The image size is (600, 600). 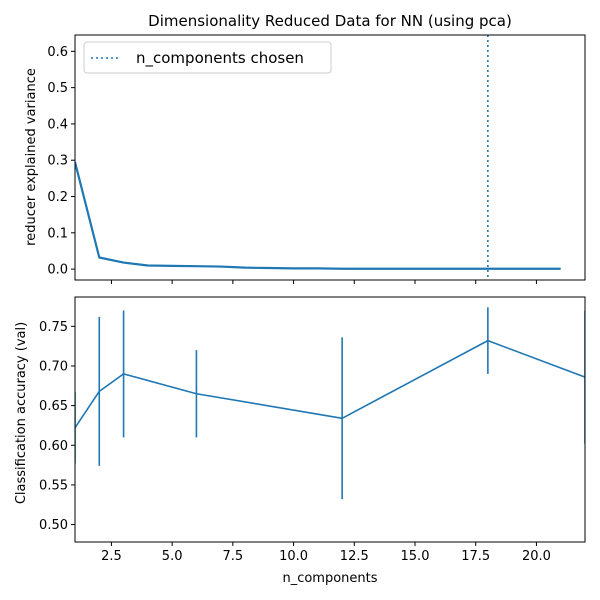 I want to click on top-y-tick-label: 0.4, so click(x=57, y=124).